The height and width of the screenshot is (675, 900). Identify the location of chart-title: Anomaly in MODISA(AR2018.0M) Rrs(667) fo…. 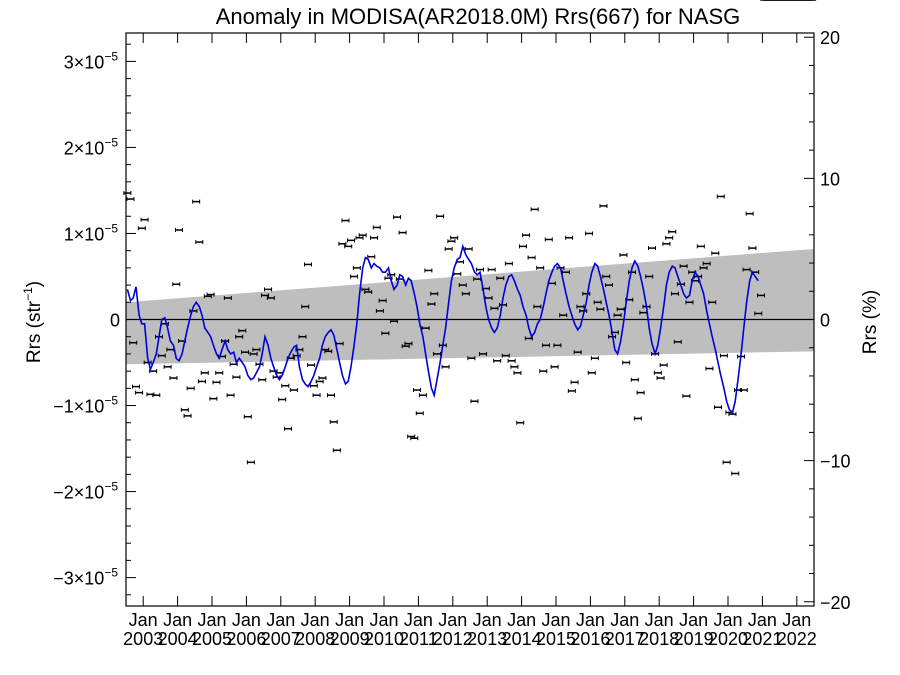
(478, 16).